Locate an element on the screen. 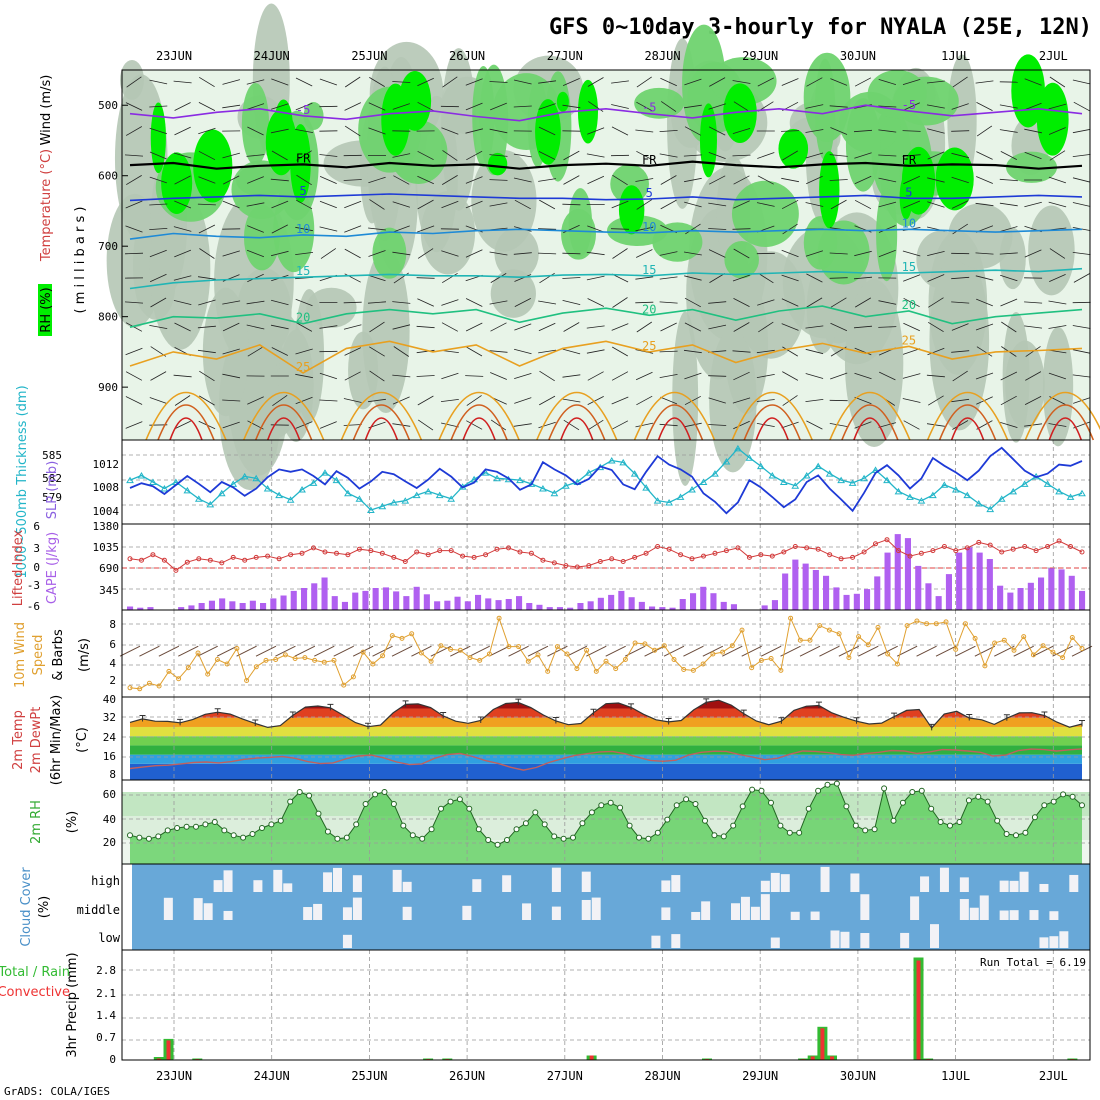  isotherm-label: 20 is located at coordinates (303, 318).